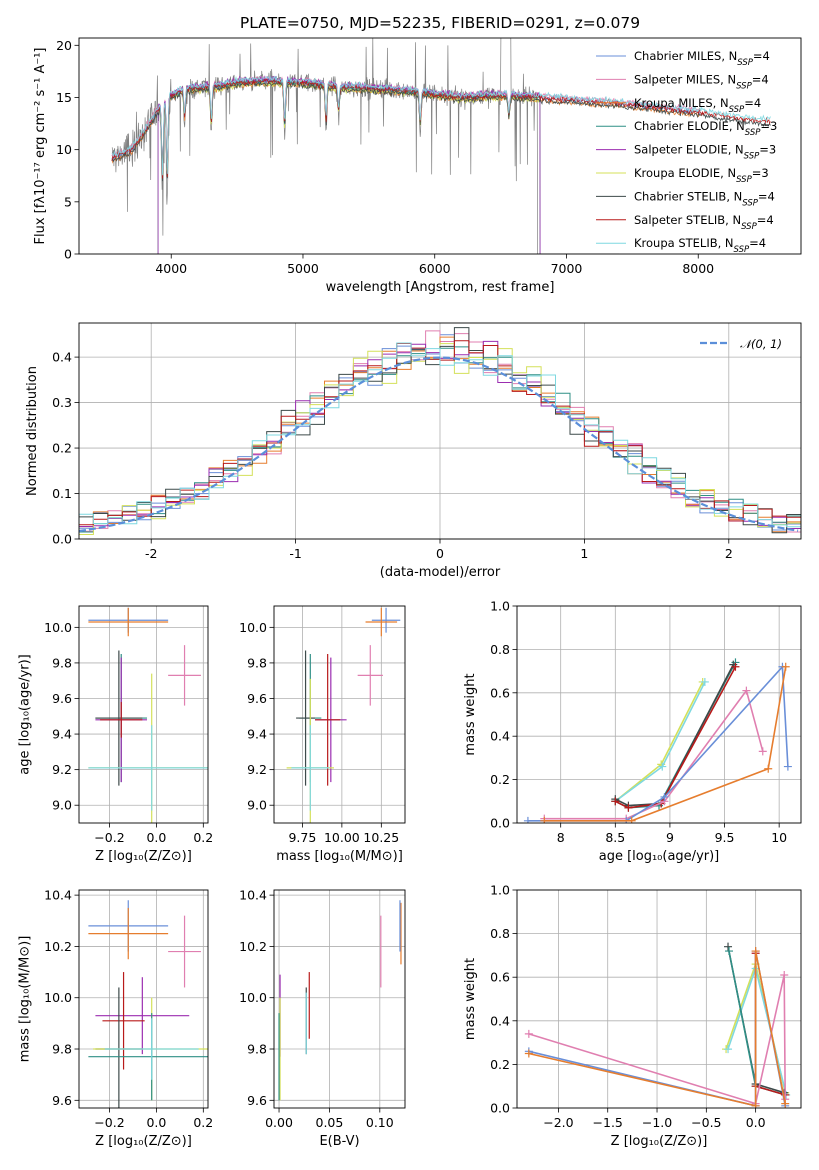 This screenshot has height=1170, width=819. I want to click on y-tick-label: 1.0, so click(500, 606).